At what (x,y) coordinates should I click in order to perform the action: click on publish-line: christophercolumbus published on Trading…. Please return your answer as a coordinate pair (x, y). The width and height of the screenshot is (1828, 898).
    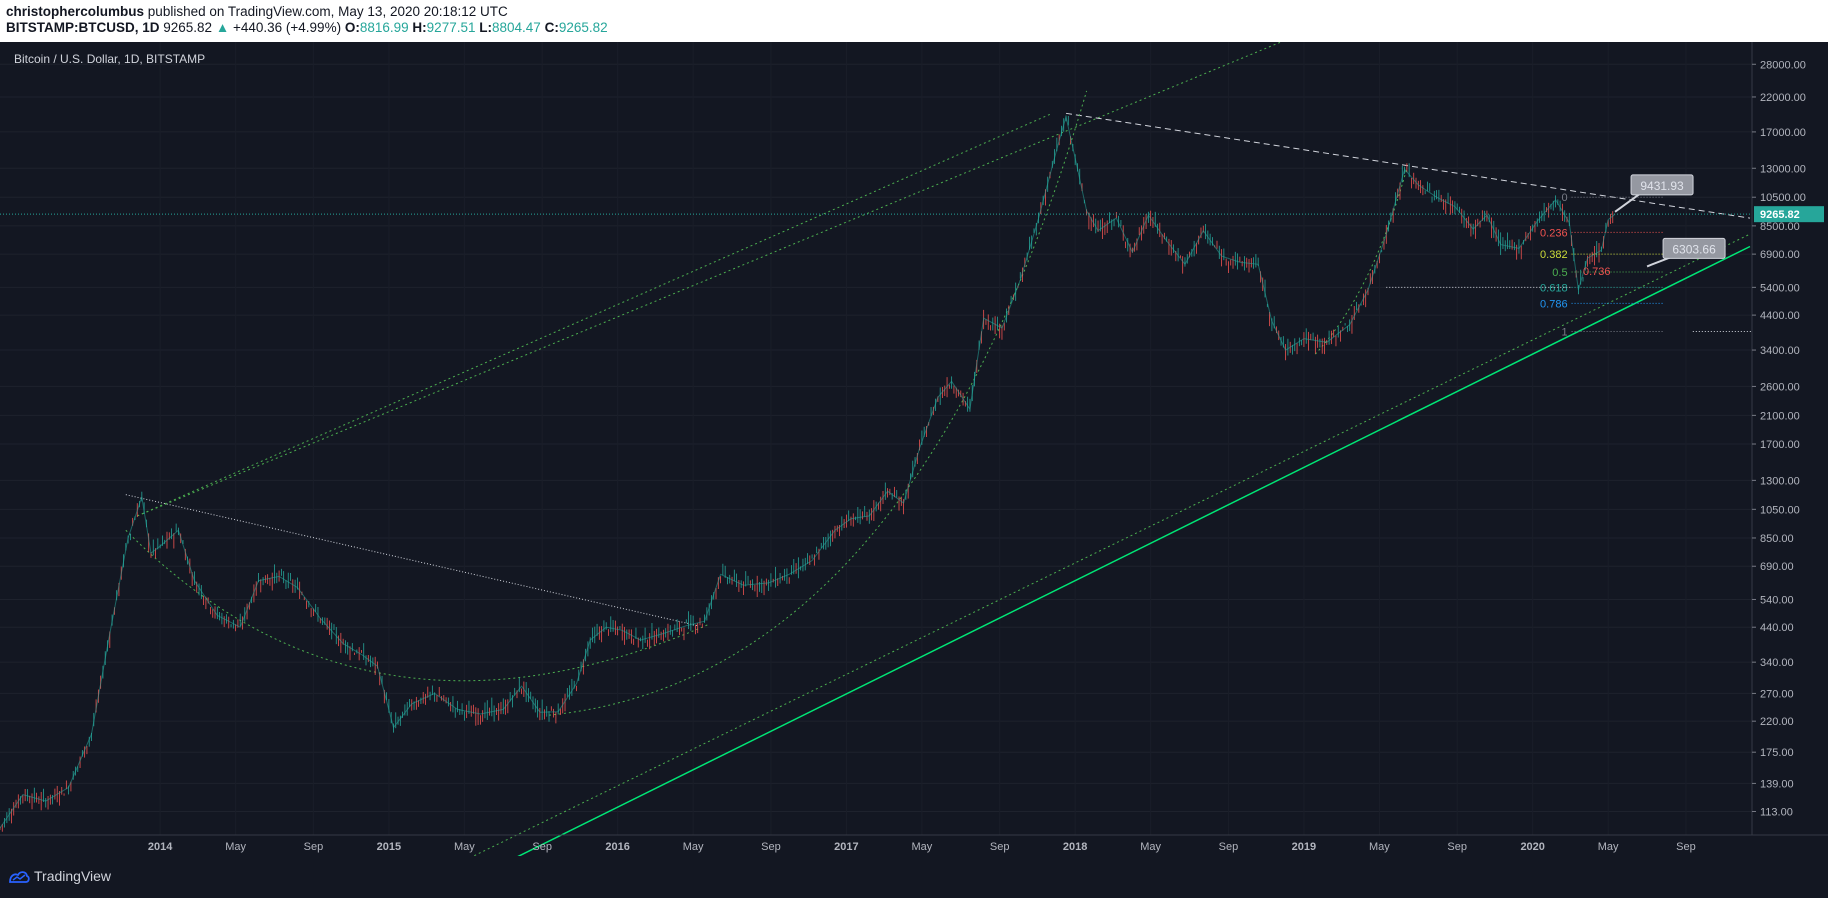
    Looking at the image, I should click on (257, 11).